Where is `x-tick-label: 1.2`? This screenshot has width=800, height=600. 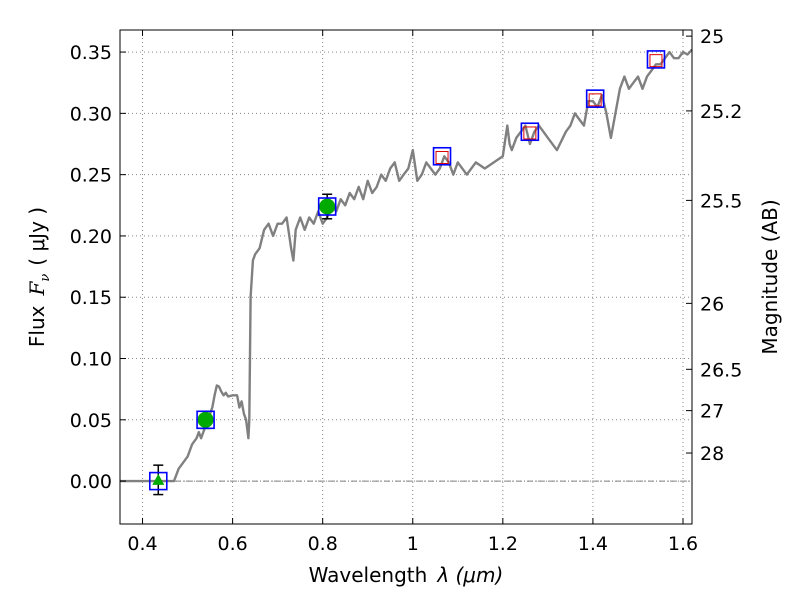 x-tick-label: 1.2 is located at coordinates (503, 544).